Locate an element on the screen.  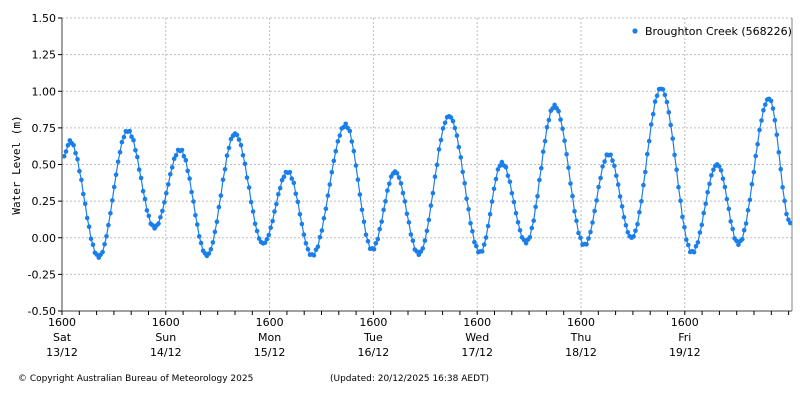
svg-text: 17/12 is located at coordinates (477, 352).